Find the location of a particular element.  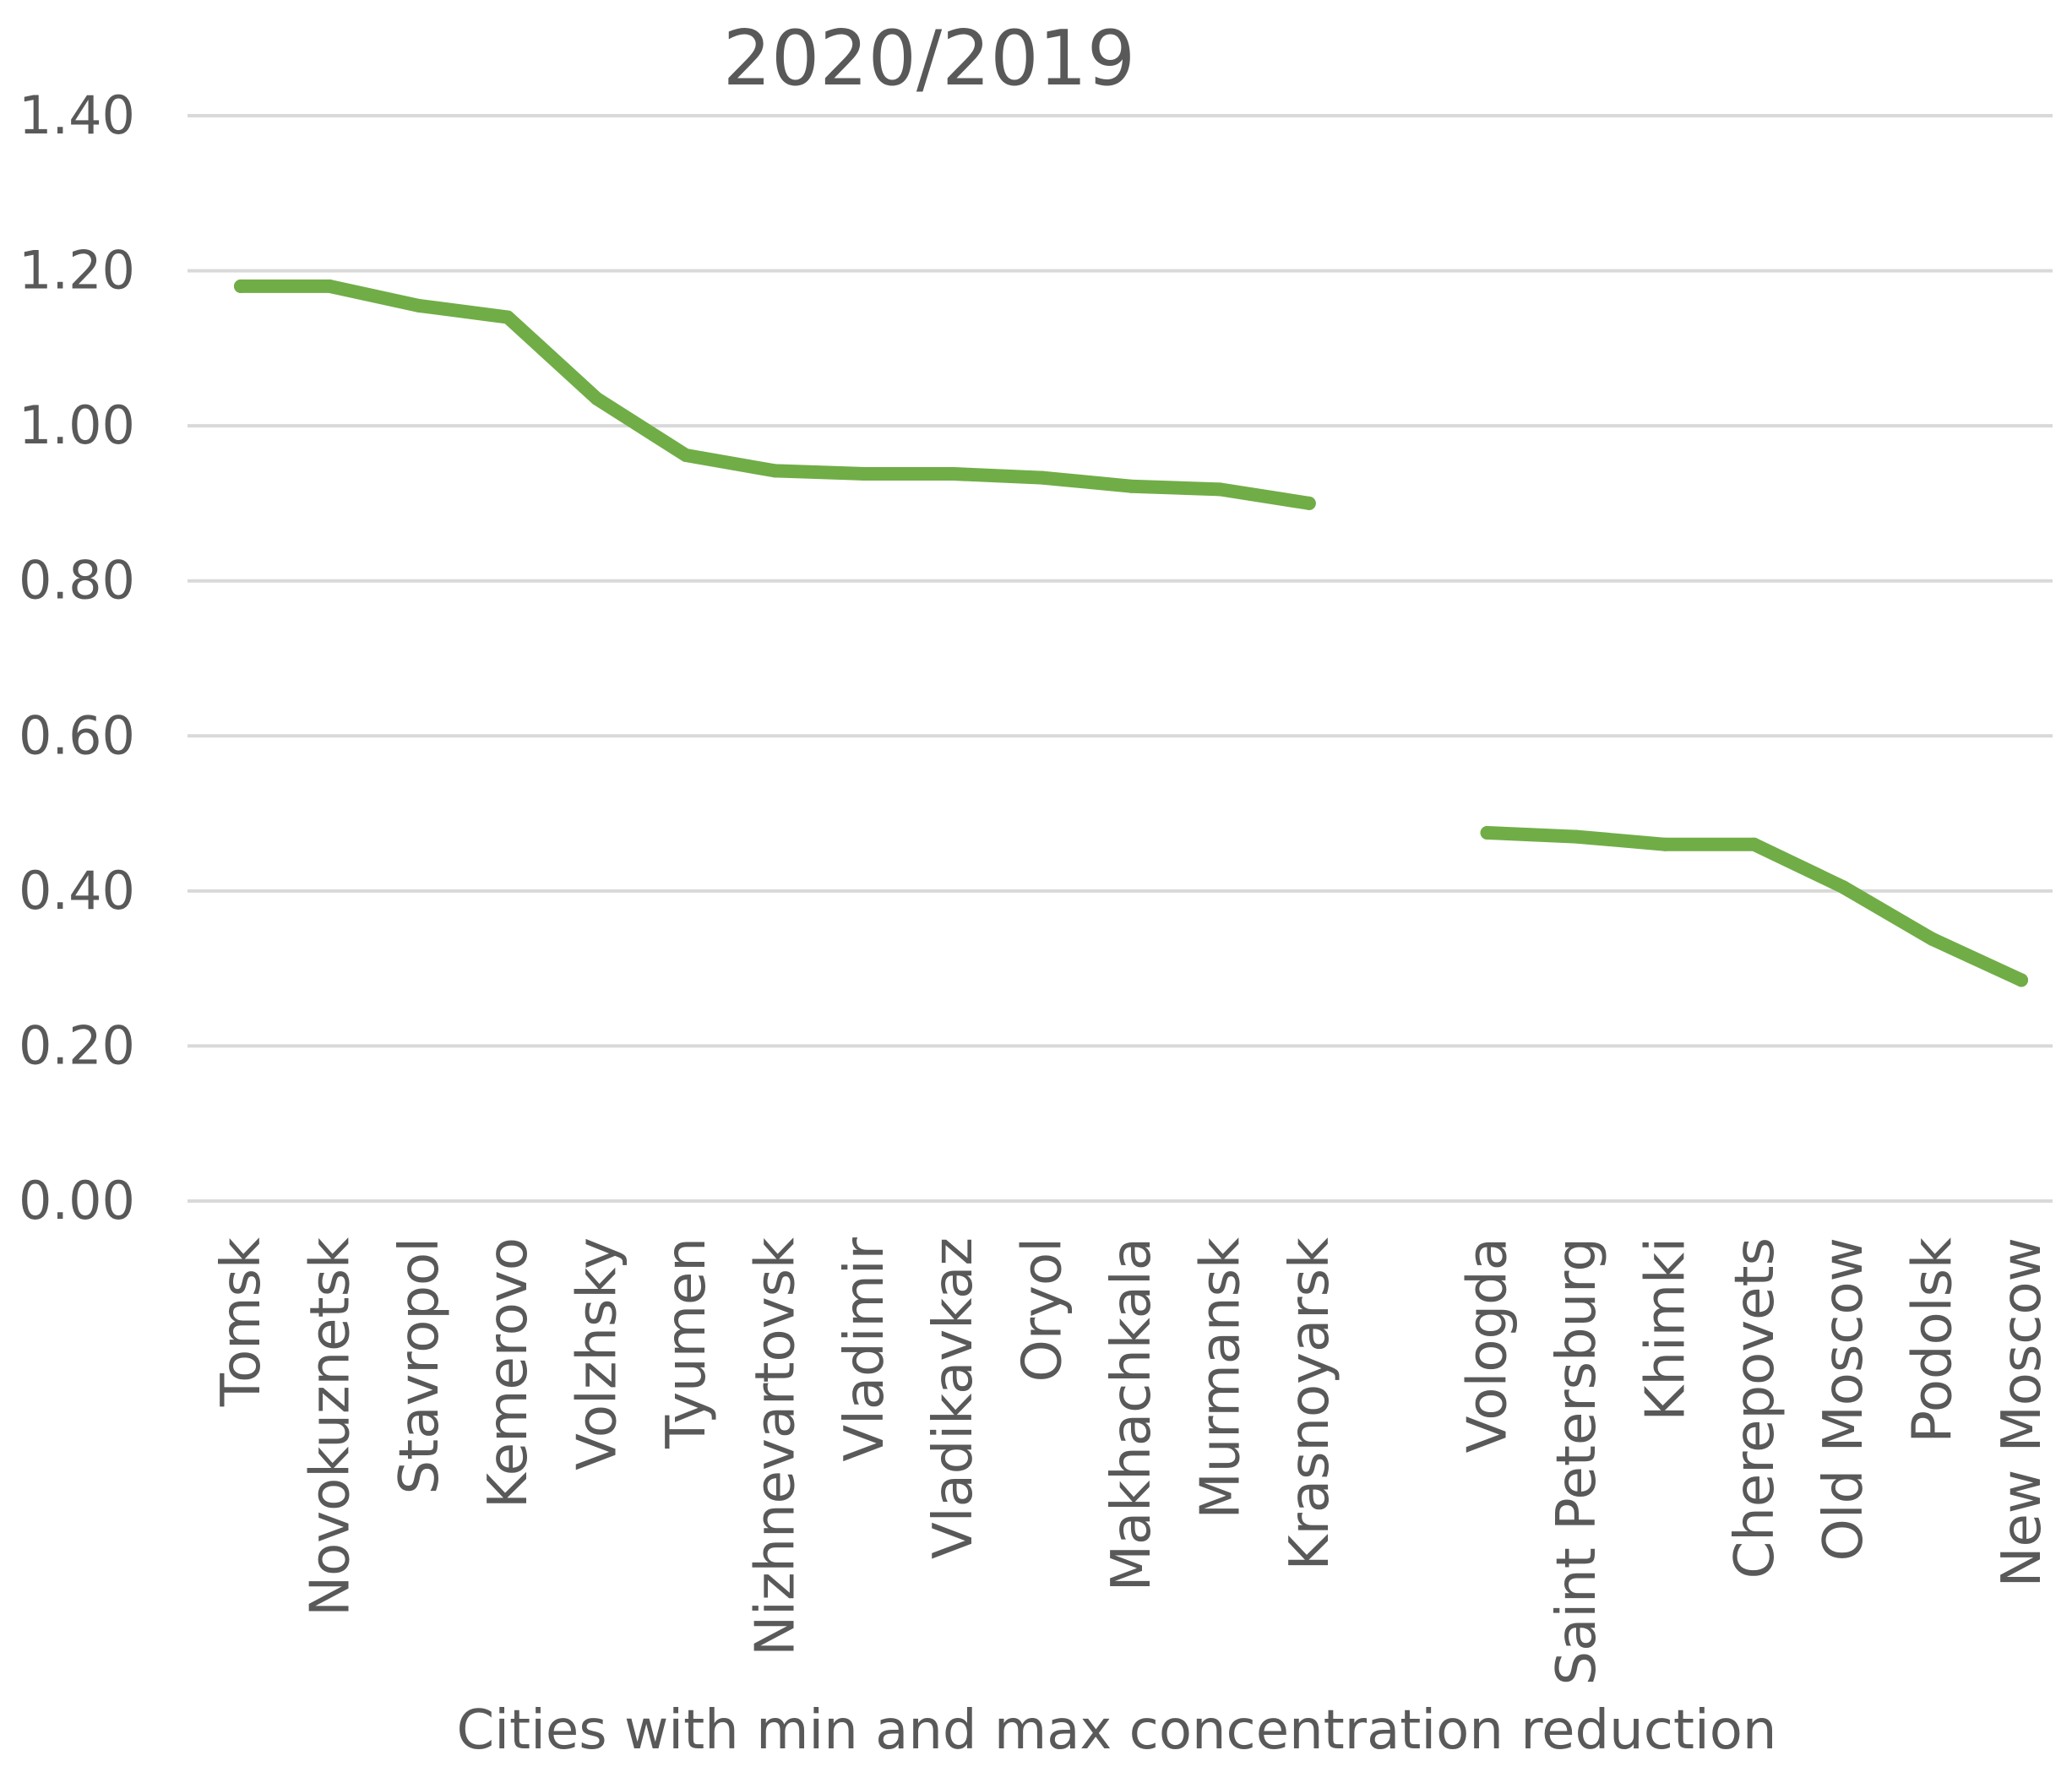

x-tick-label: Kemerovo is located at coordinates (508, 1373).